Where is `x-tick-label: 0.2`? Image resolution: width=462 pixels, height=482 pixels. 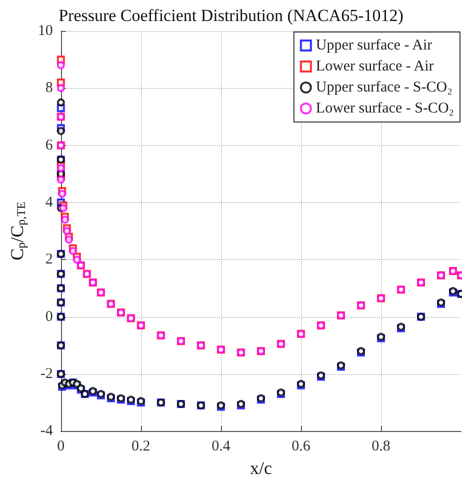 x-tick-label: 0.2 is located at coordinates (141, 446).